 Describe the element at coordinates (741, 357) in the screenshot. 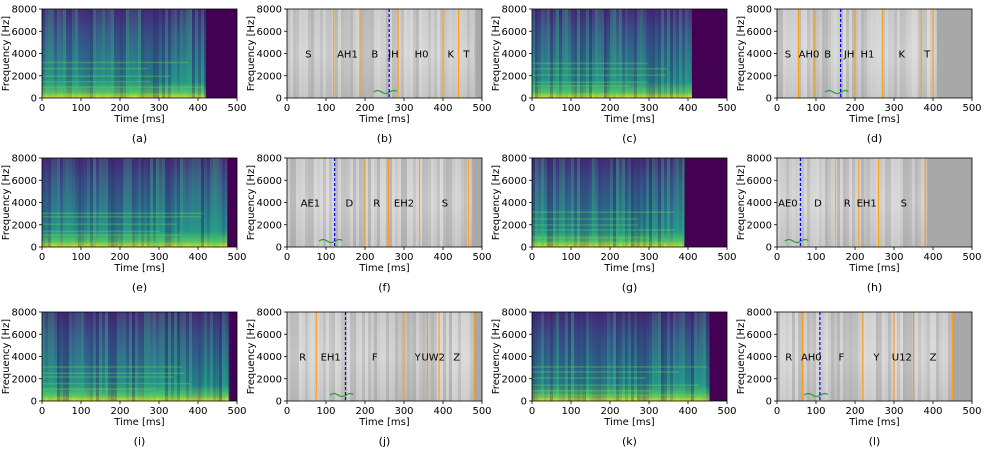

I see `y-axis-label: Frequency [Hz]` at that location.